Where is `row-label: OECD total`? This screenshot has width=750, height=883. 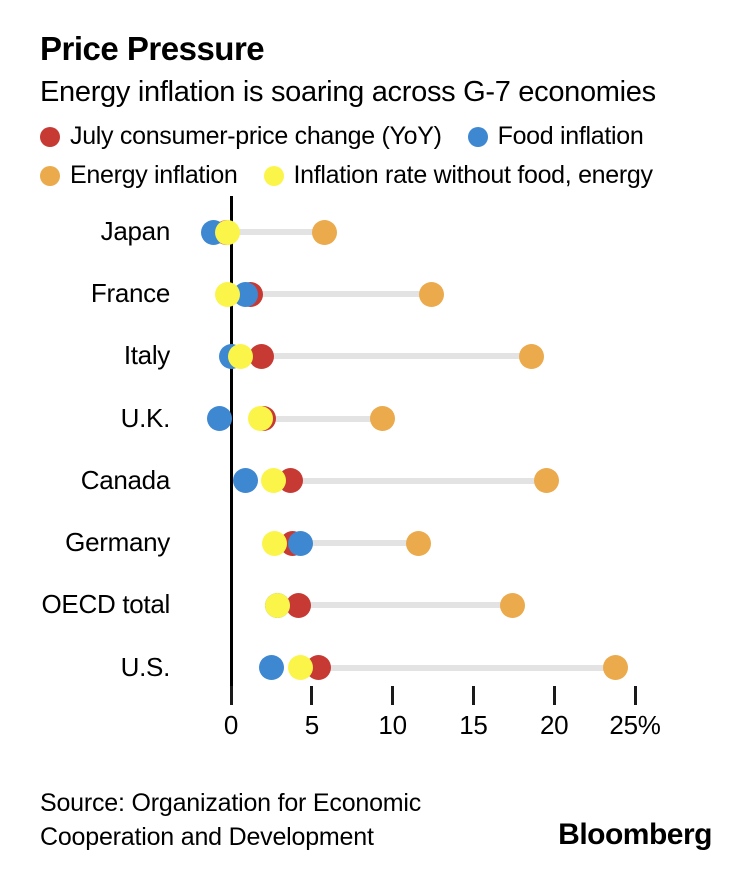 row-label: OECD total is located at coordinates (106, 604).